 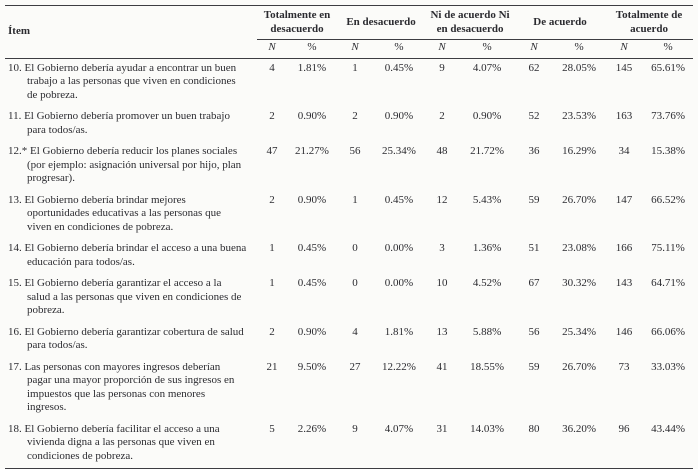 I want to click on group-header-en-desacuerdo: En desacuerdo, so click(x=381, y=22).